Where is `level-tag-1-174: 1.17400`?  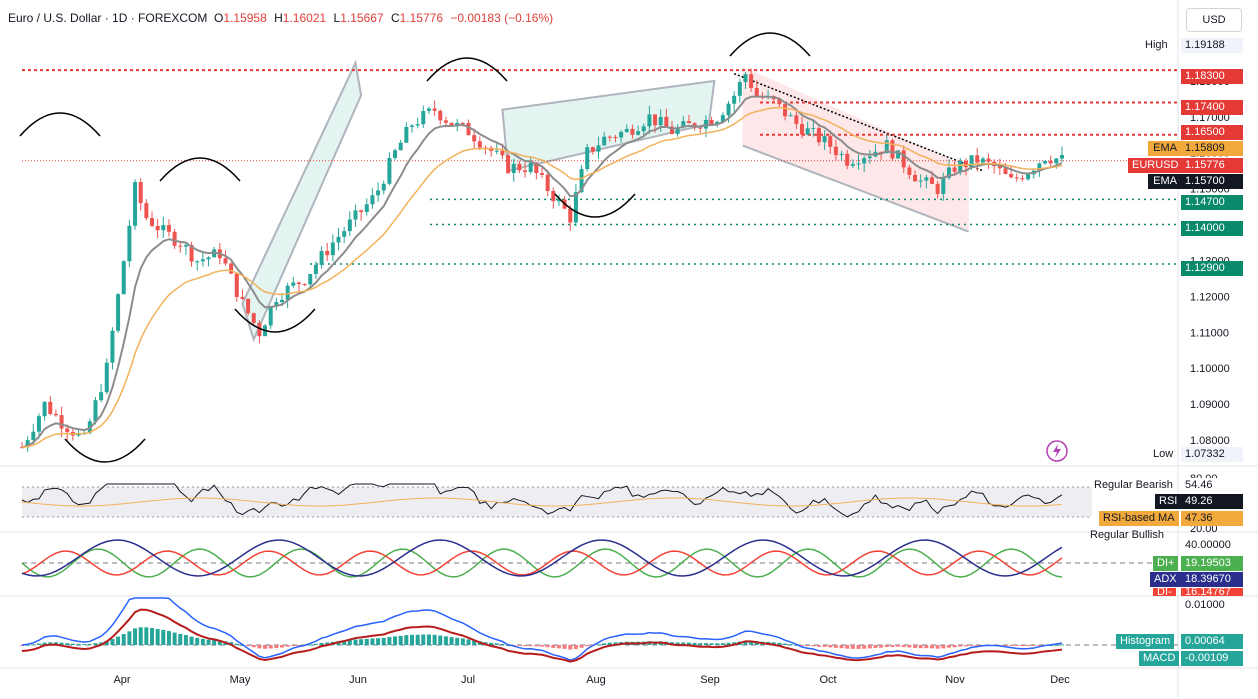
level-tag-1-174: 1.17400 is located at coordinates (1212, 107).